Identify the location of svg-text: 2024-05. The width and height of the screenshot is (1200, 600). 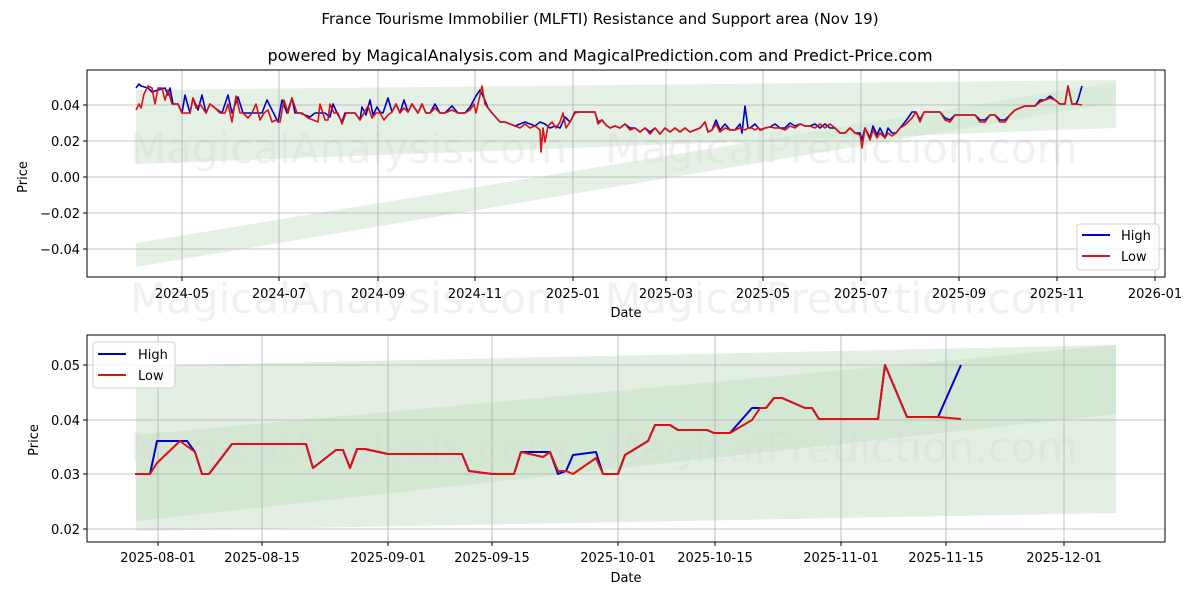
(182, 294).